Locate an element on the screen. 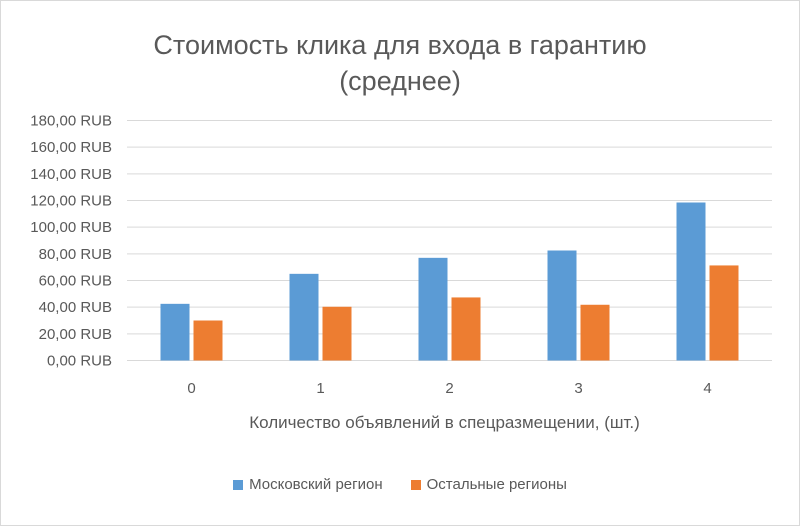 The image size is (800, 526). legend-label-other: Остальные регионы is located at coordinates (496, 484).